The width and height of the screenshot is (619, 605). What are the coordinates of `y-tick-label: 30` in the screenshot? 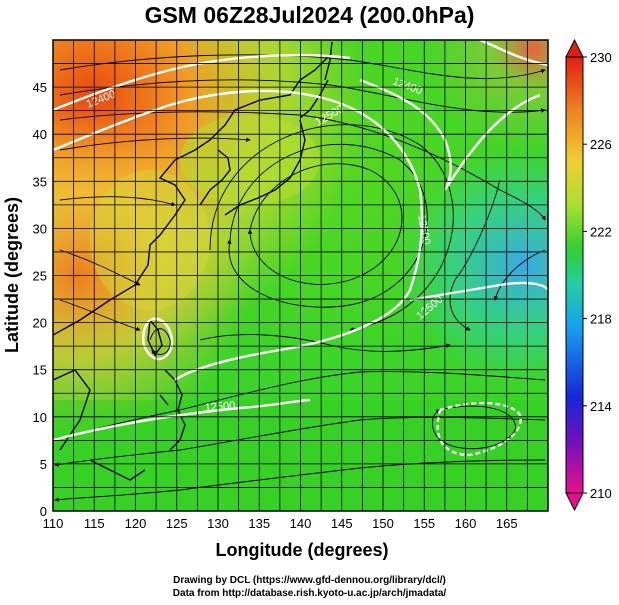 It's located at (40, 228).